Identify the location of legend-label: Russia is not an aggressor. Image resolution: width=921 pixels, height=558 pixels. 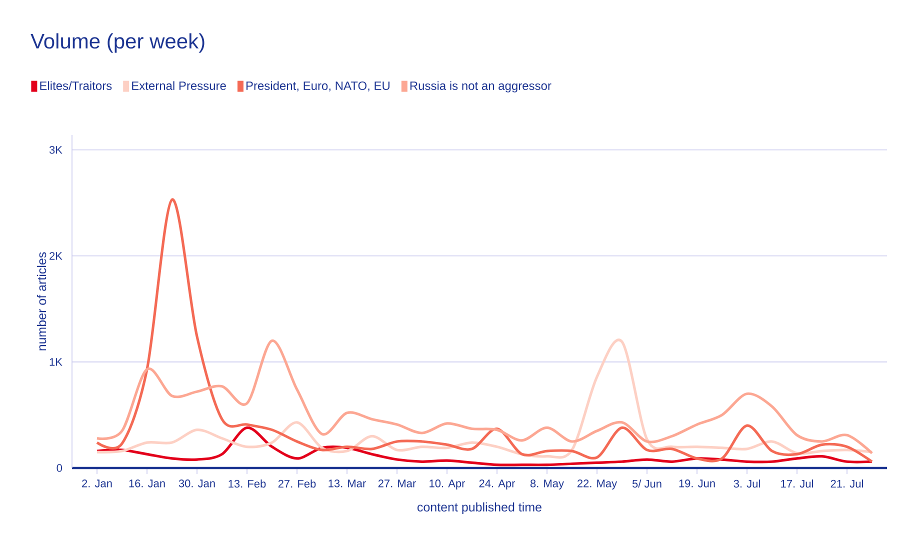
(481, 86).